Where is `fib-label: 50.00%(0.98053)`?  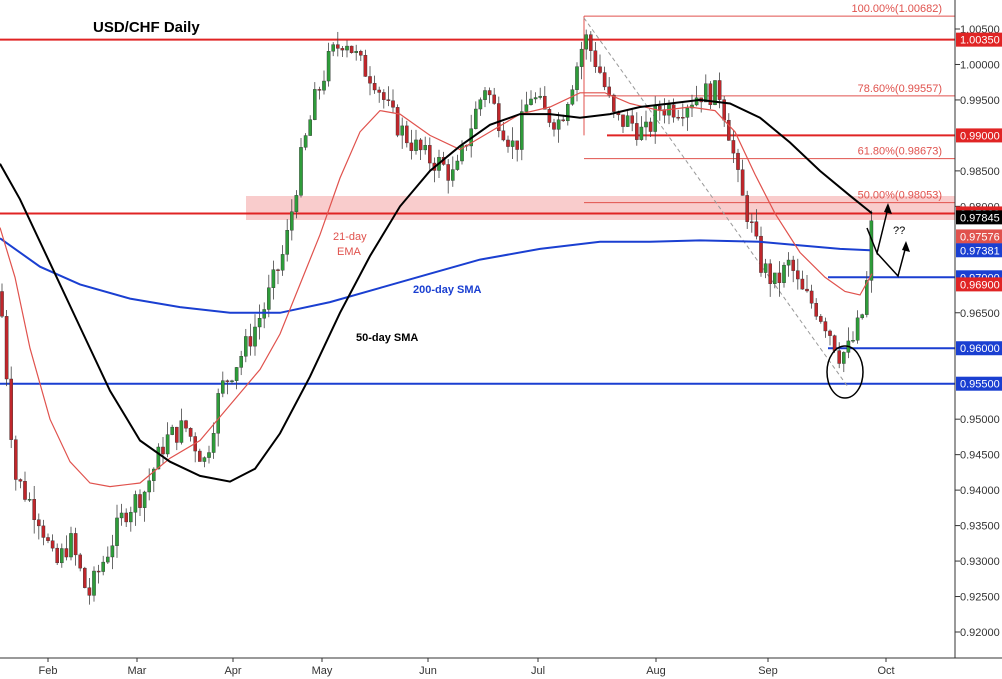 fib-label: 50.00%(0.98053) is located at coordinates (900, 196).